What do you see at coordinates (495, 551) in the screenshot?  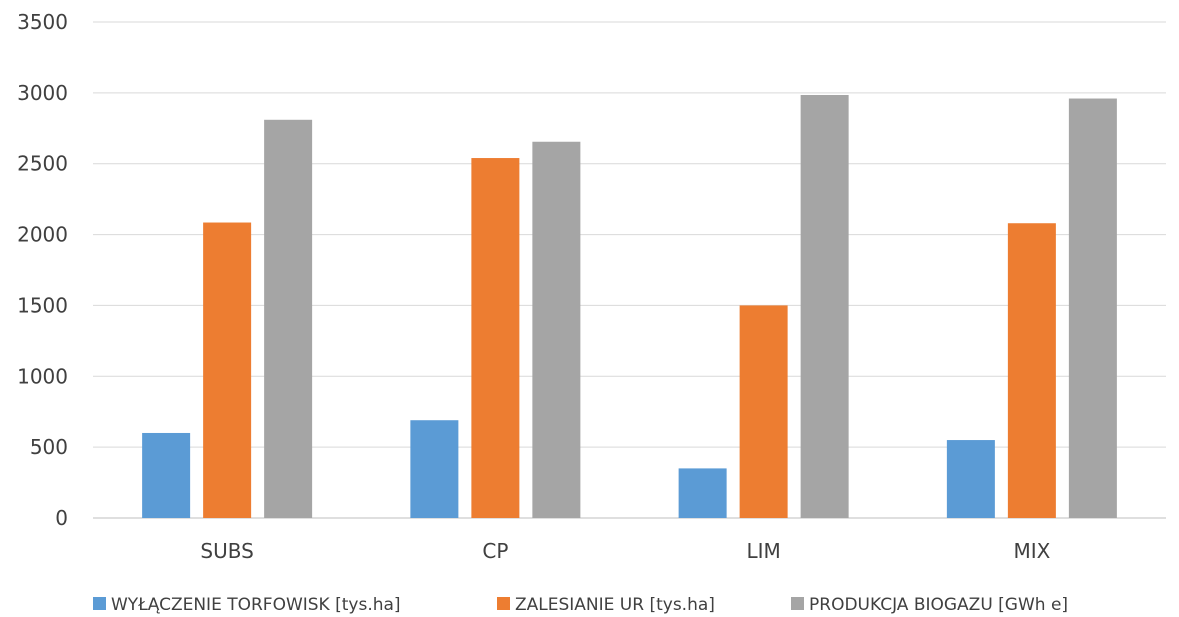 I see `x-tick-label: CP` at bounding box center [495, 551].